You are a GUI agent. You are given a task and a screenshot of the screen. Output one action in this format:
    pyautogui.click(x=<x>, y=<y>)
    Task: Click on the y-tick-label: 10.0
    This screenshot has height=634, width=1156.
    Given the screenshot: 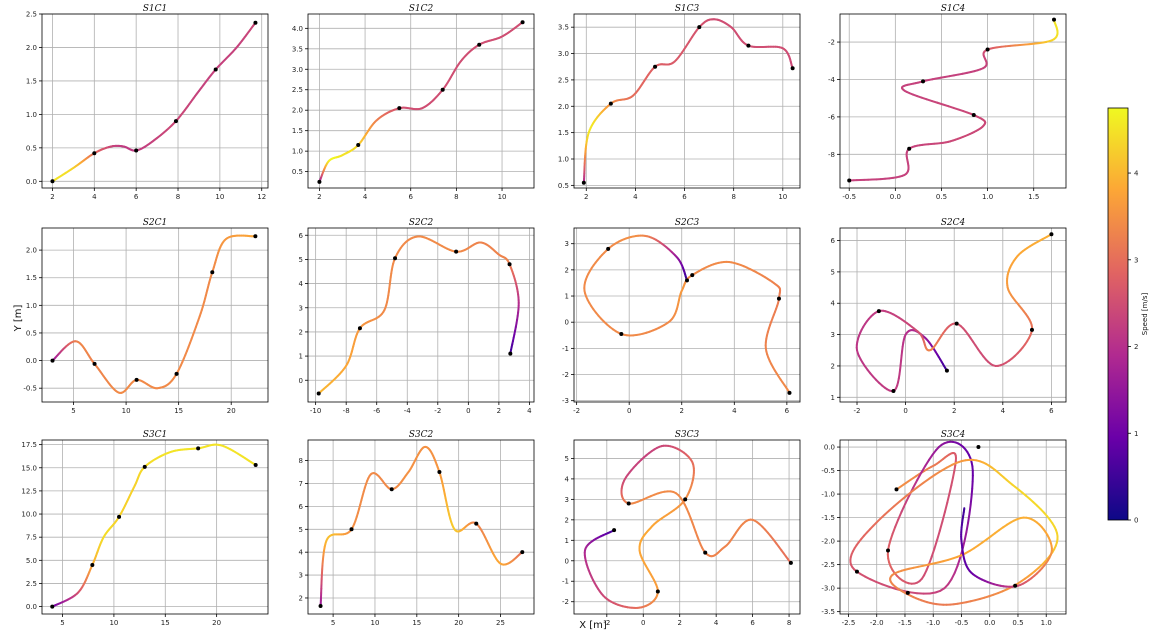 What is the action you would take?
    pyautogui.click(x=29, y=515)
    